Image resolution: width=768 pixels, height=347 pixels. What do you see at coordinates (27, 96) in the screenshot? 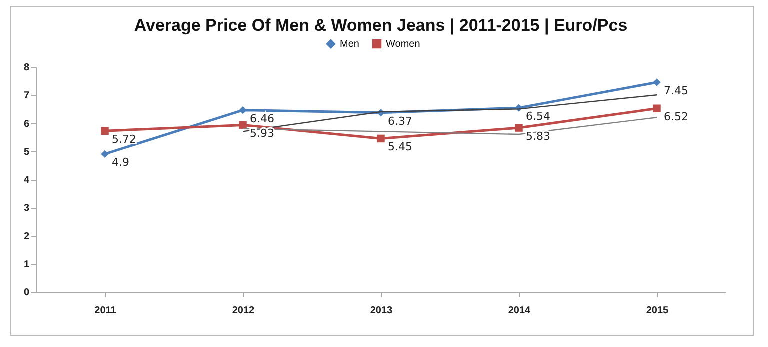
I see `y-tick-label: 7` at bounding box center [27, 96].